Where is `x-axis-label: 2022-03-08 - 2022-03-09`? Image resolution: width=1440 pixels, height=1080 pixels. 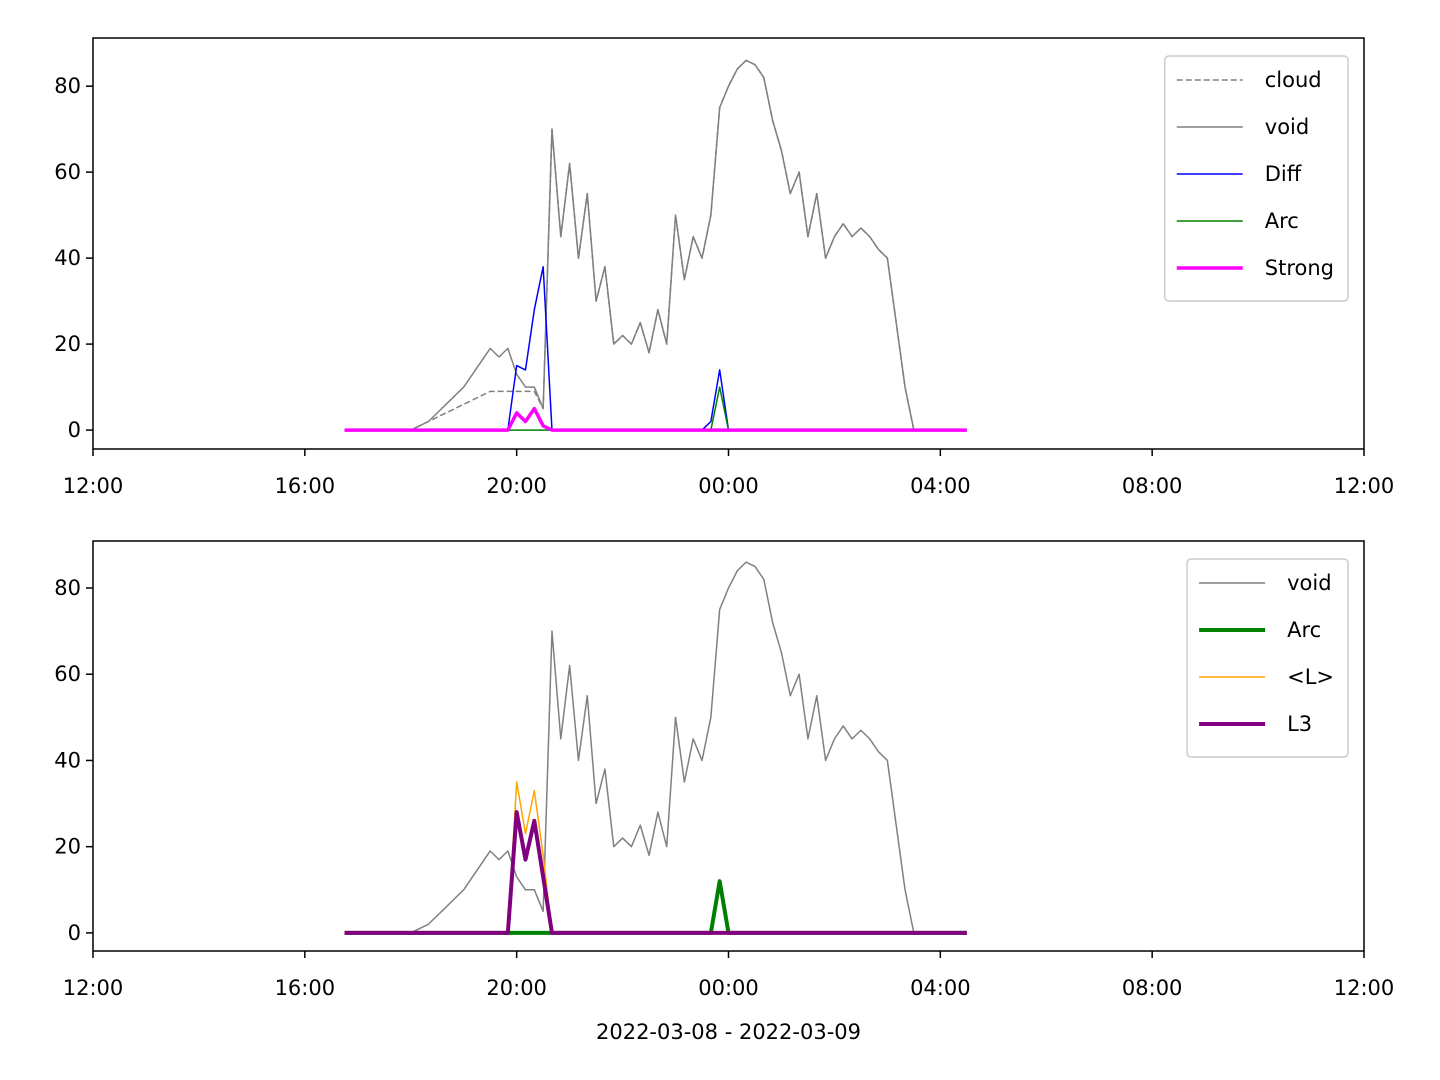 x-axis-label: 2022-03-08 - 2022-03-09 is located at coordinates (728, 1032).